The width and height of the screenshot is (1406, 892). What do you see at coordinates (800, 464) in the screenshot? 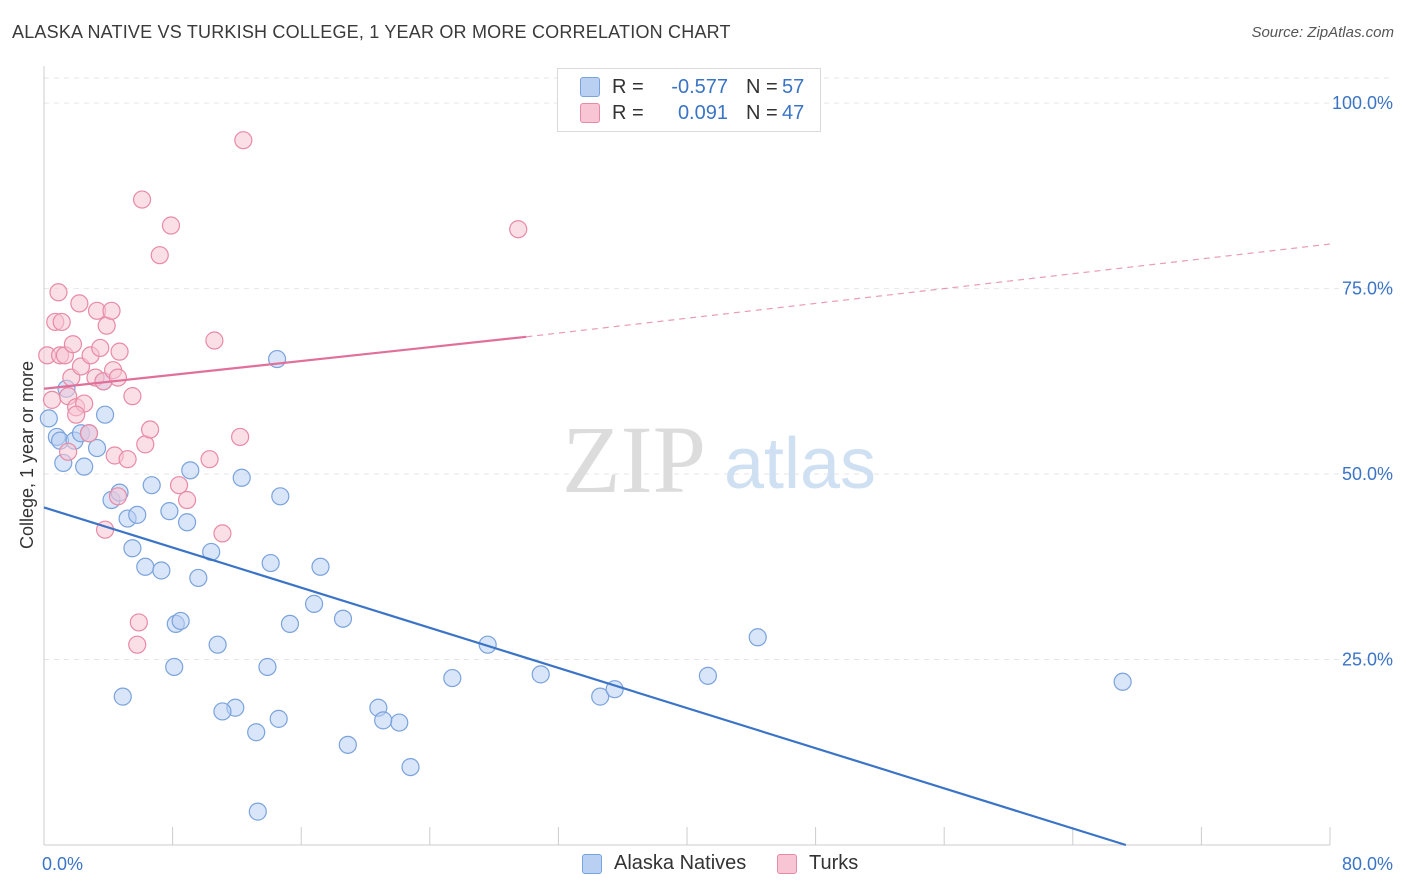
I see `watermark-atlas: atlas` at bounding box center [800, 464].